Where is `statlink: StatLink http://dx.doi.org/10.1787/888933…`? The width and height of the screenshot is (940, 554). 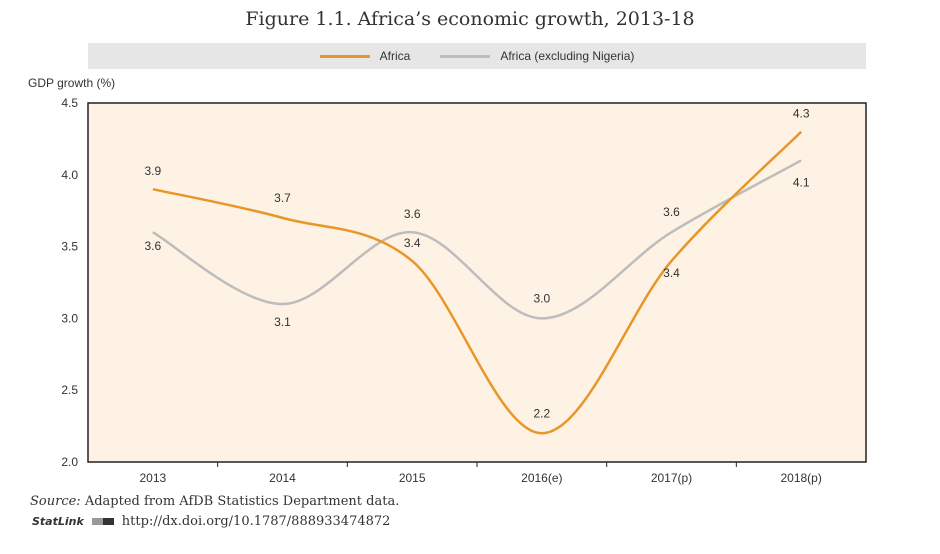
statlink: StatLink http://dx.doi.org/10.1787/888933… is located at coordinates (211, 521).